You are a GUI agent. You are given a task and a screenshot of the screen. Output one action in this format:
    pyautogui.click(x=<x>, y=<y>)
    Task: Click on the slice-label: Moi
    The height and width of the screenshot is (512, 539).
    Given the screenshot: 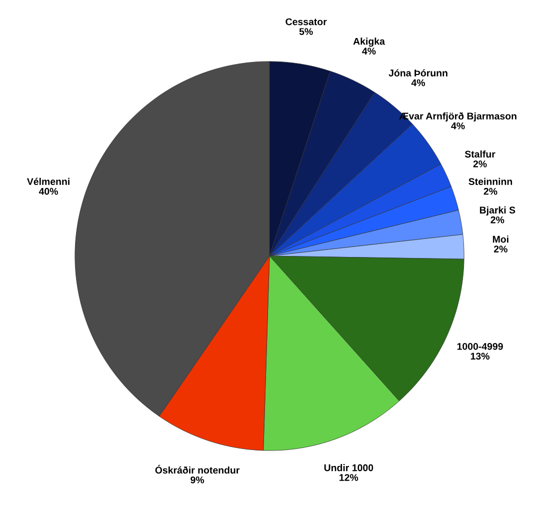 What is the action you would take?
    pyautogui.click(x=500, y=239)
    